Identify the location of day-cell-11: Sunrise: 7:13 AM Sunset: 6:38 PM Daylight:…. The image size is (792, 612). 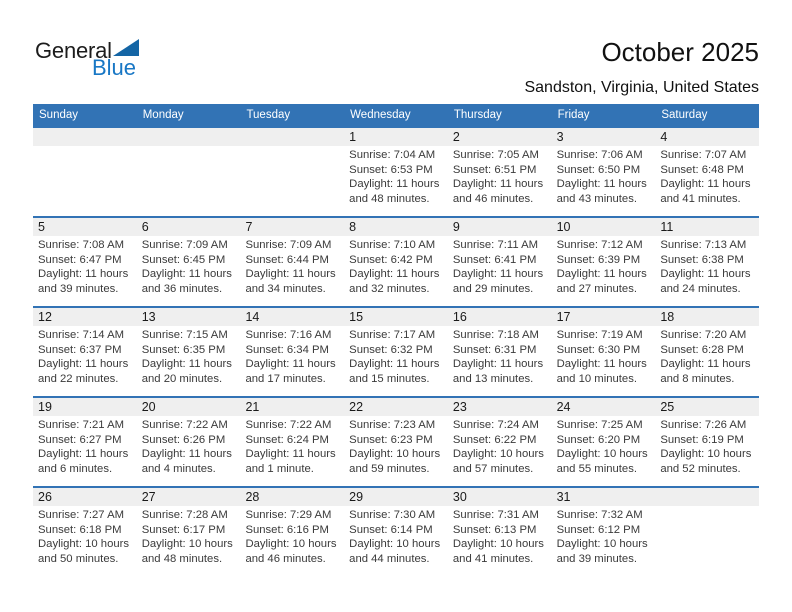
(707, 271).